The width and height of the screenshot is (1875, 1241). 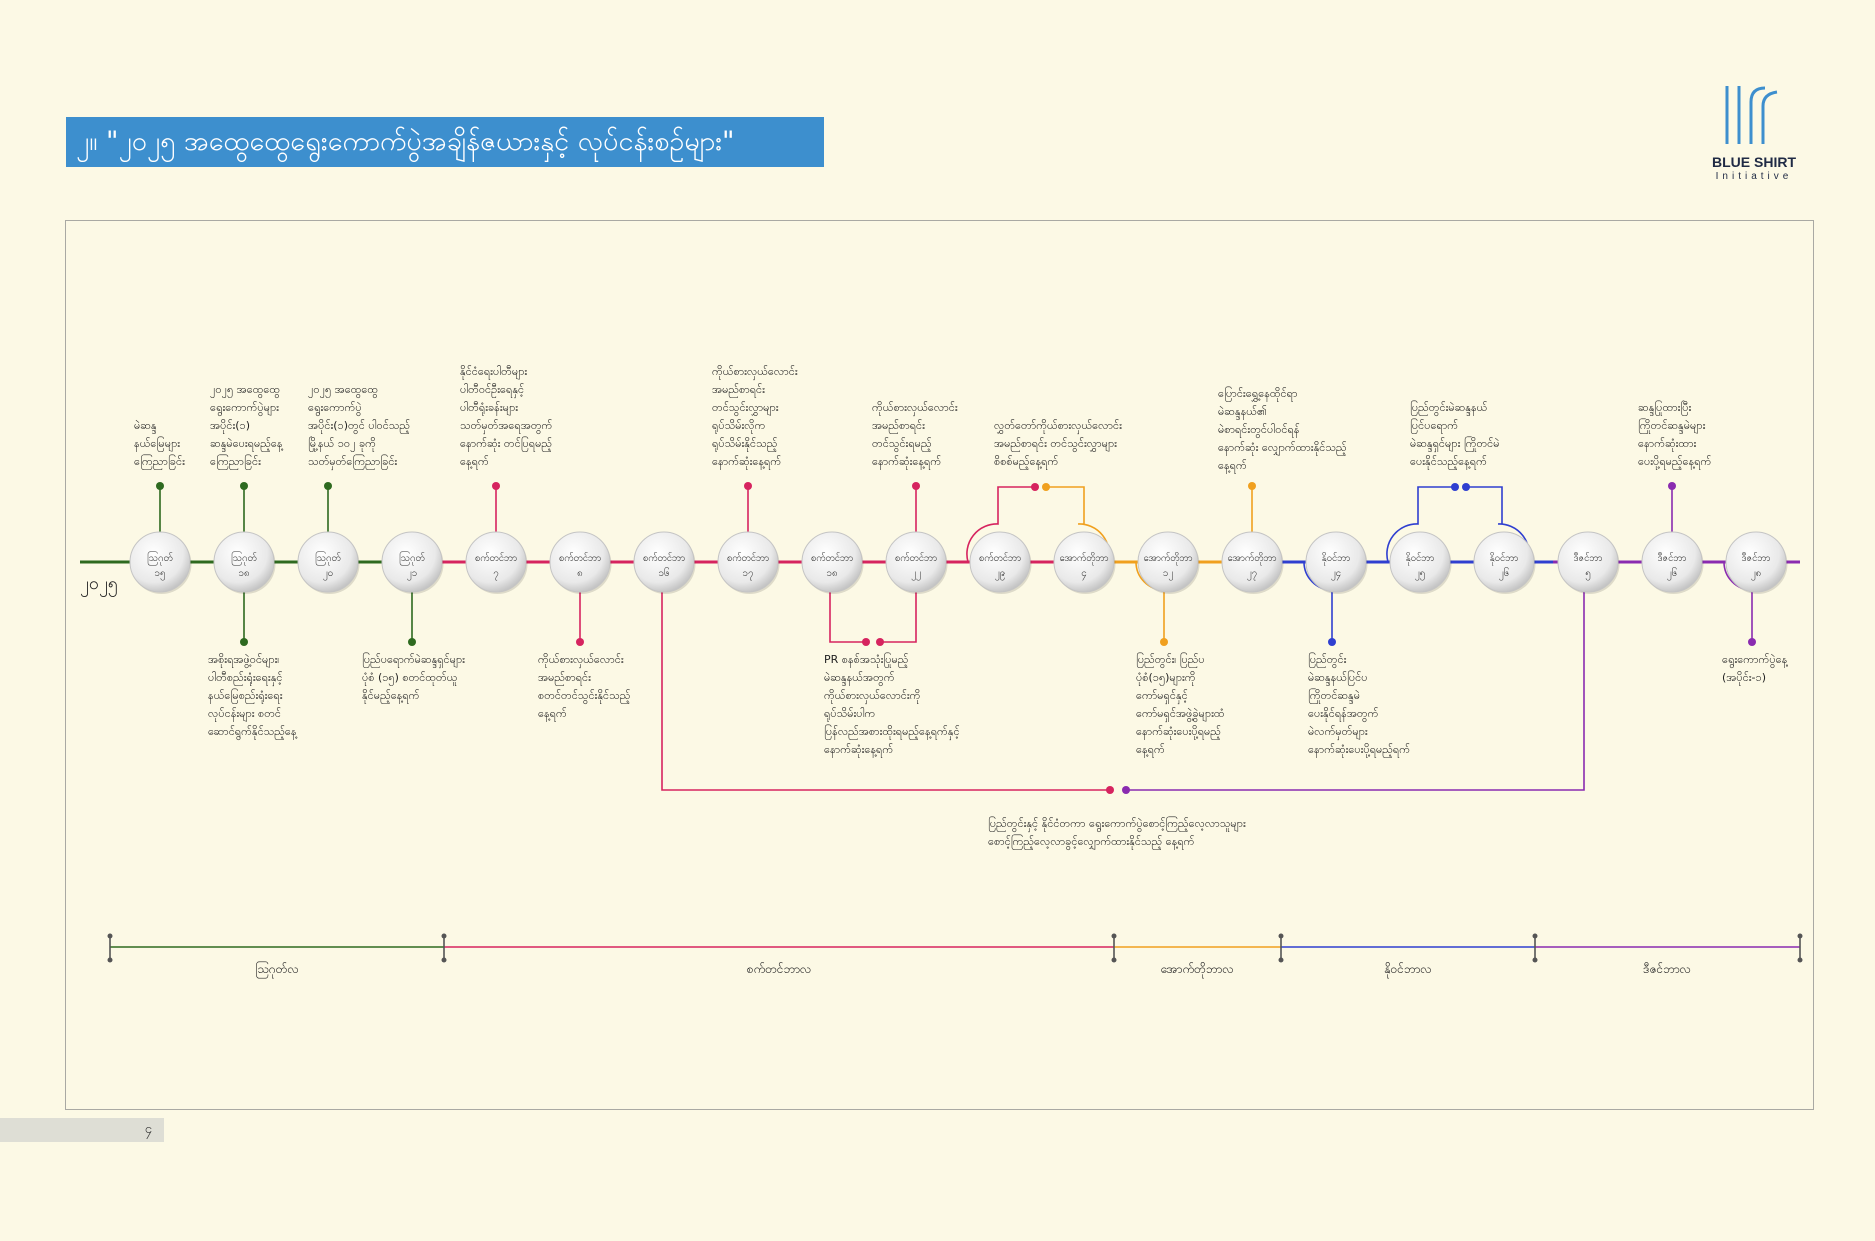 I want to click on timeline-node: စက်တင်ဘာ၁၇, so click(x=748, y=562).